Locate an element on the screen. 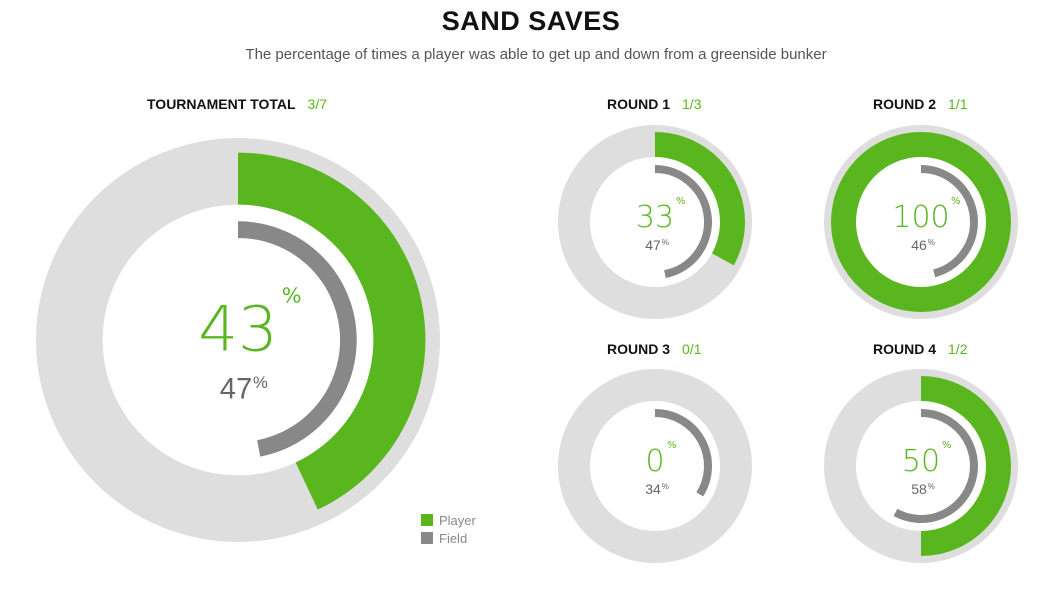  panel-name: ROUND 1 is located at coordinates (639, 104).